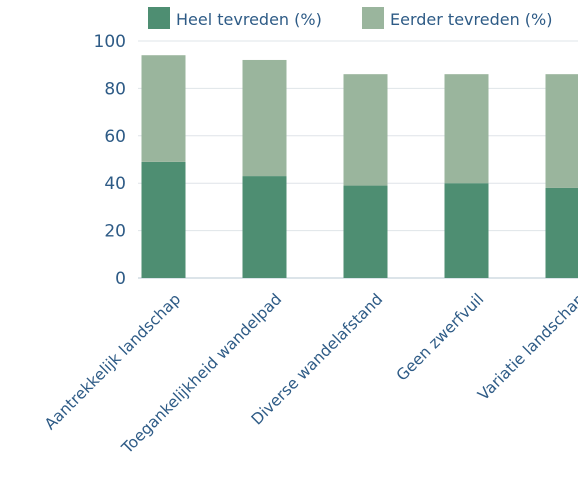 The height and width of the screenshot is (485, 578). I want to click on x-tick-label-toegankelijkheid-wandelpad: Toegankelijkheid wandelpad, so click(202, 374).